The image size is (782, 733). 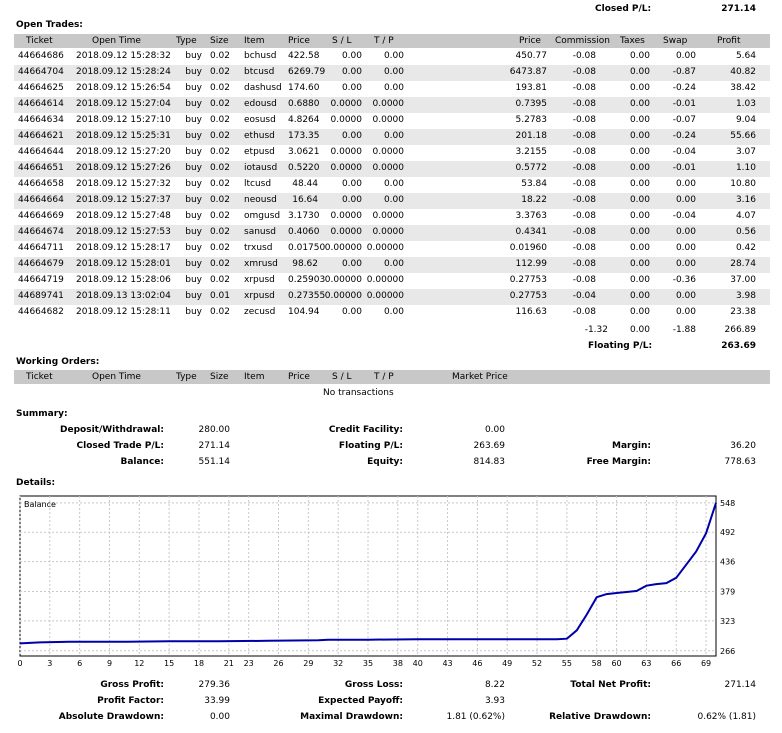 What do you see at coordinates (116, 377) in the screenshot?
I see `wo-col-open-time: Open Time` at bounding box center [116, 377].